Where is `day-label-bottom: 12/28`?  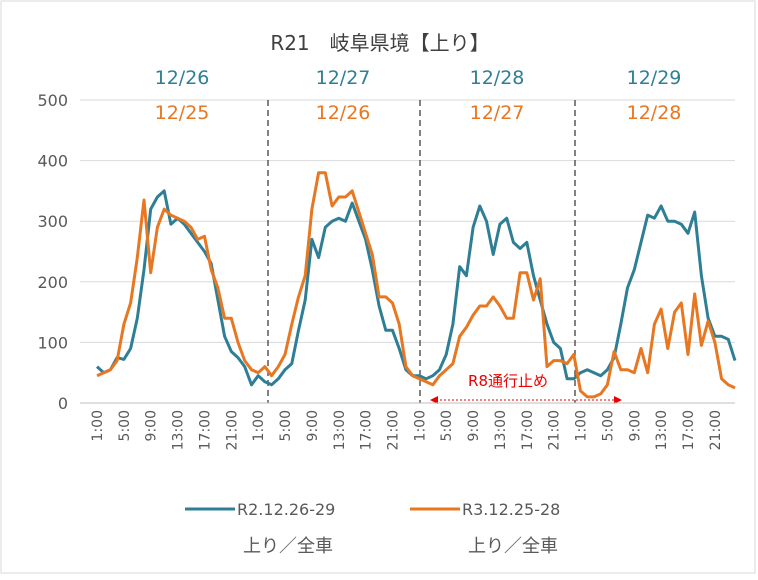
day-label-bottom: 12/28 is located at coordinates (654, 113).